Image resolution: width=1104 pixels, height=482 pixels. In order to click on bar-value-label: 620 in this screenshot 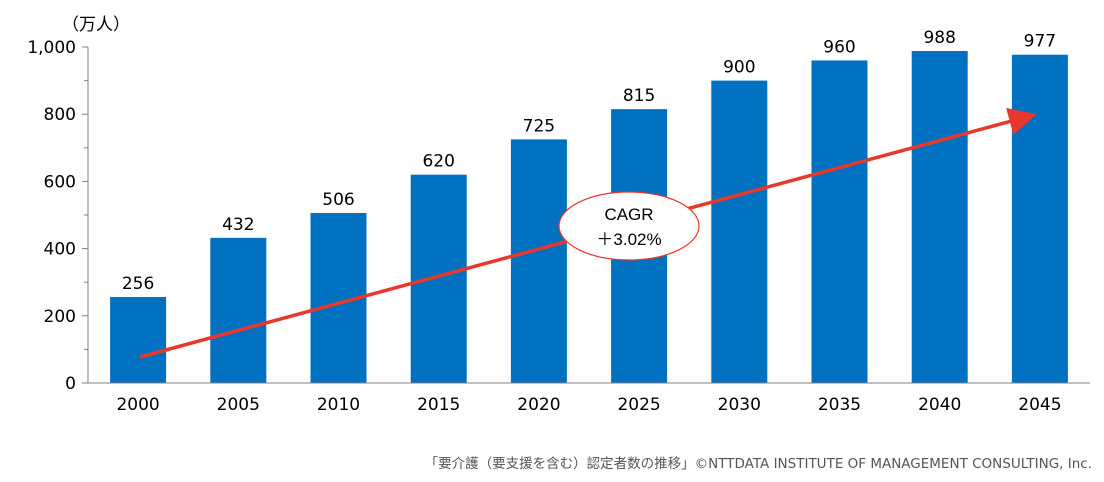, I will do `click(438, 162)`.